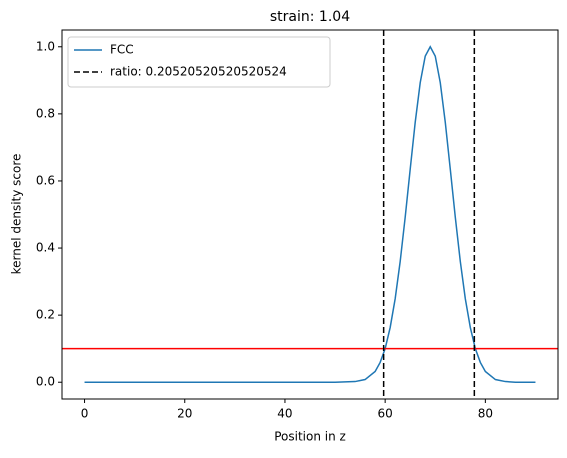 The height and width of the screenshot is (458, 567). Describe the element at coordinates (45, 46) in the screenshot. I see `y-tick-label: 1.0` at that location.